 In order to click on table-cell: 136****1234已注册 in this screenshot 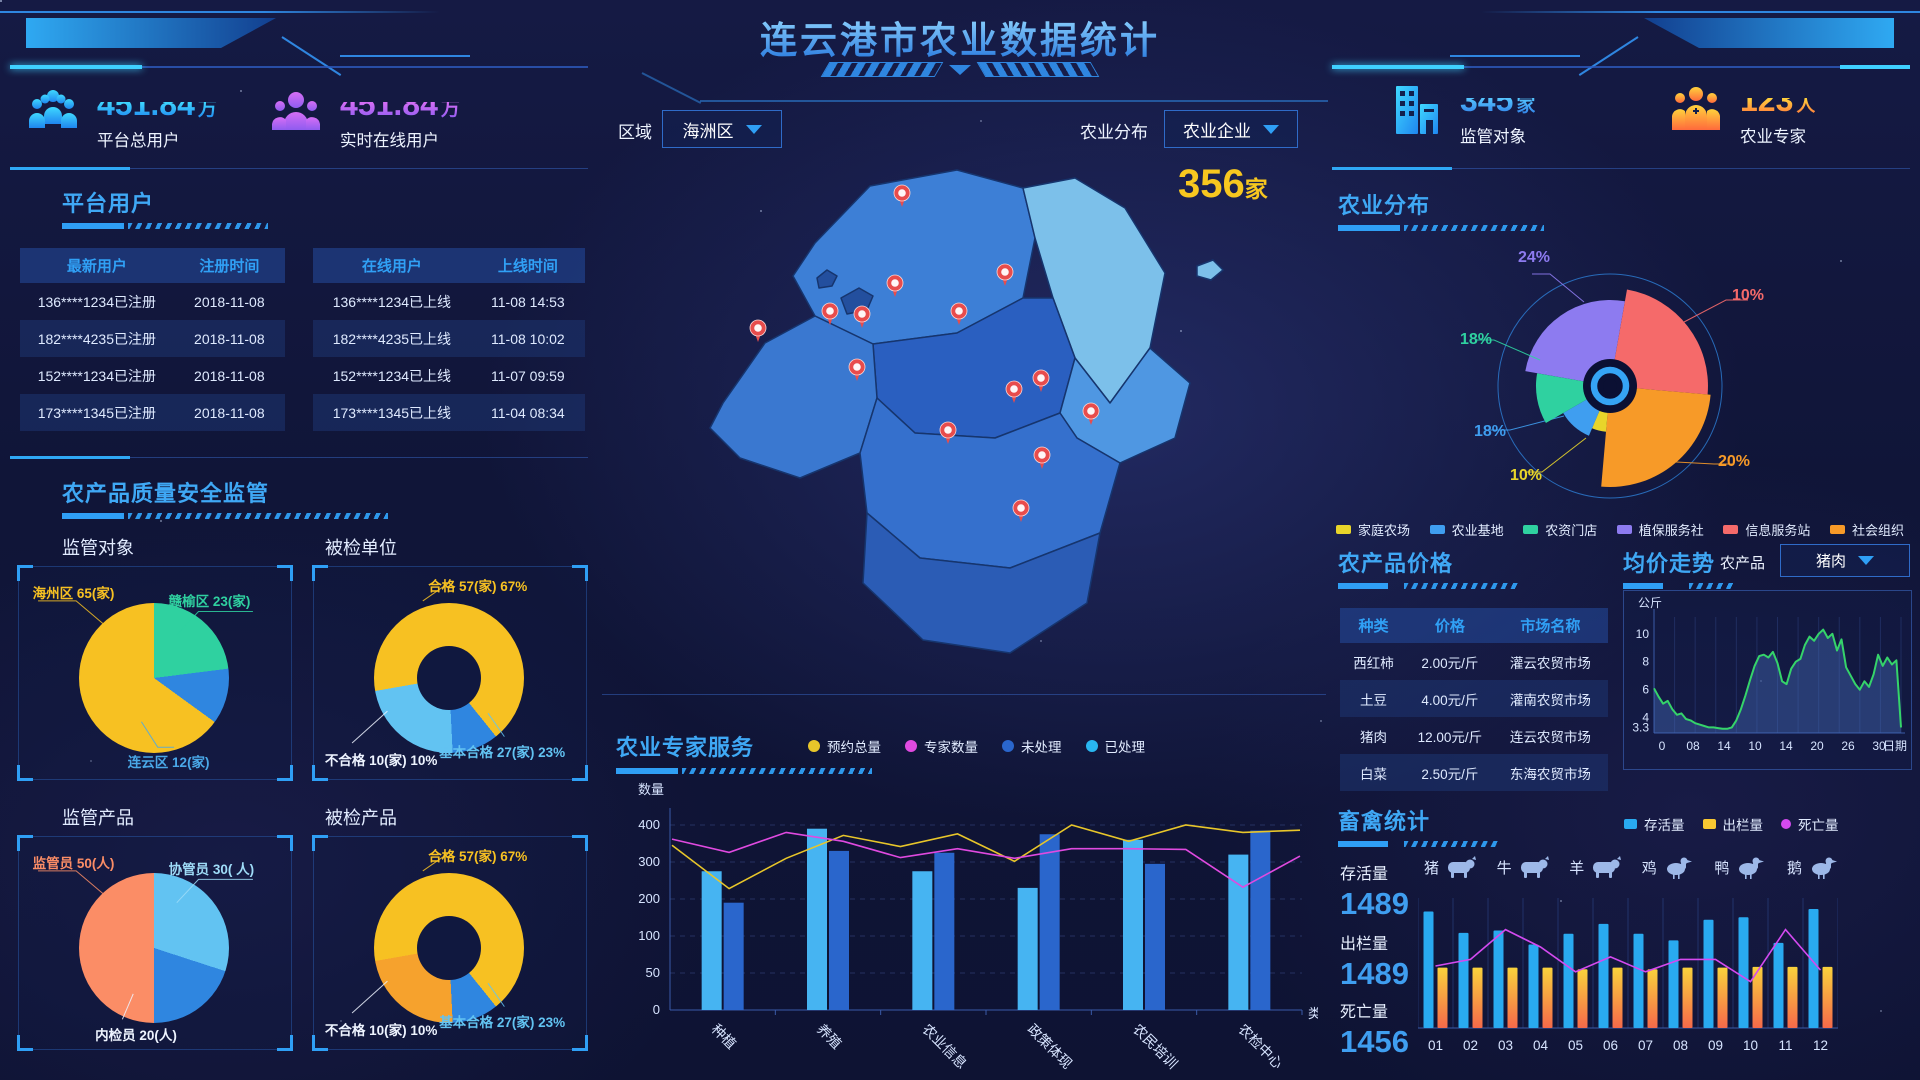, I will do `click(96, 301)`.